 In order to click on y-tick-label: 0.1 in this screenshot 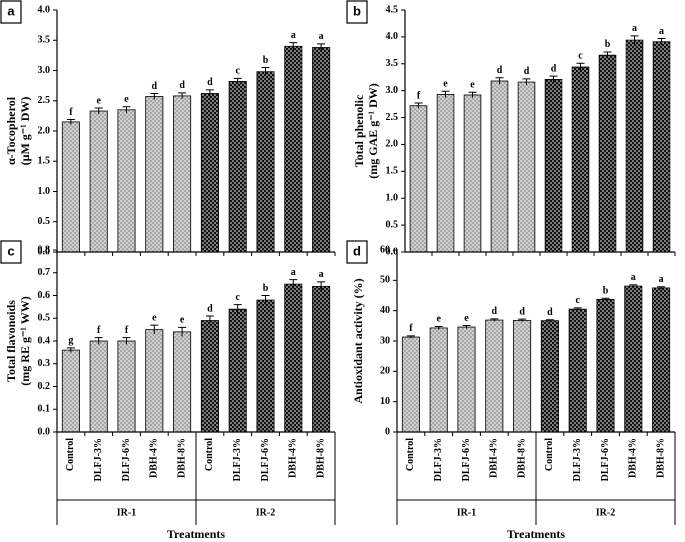, I will do `click(44, 409)`.